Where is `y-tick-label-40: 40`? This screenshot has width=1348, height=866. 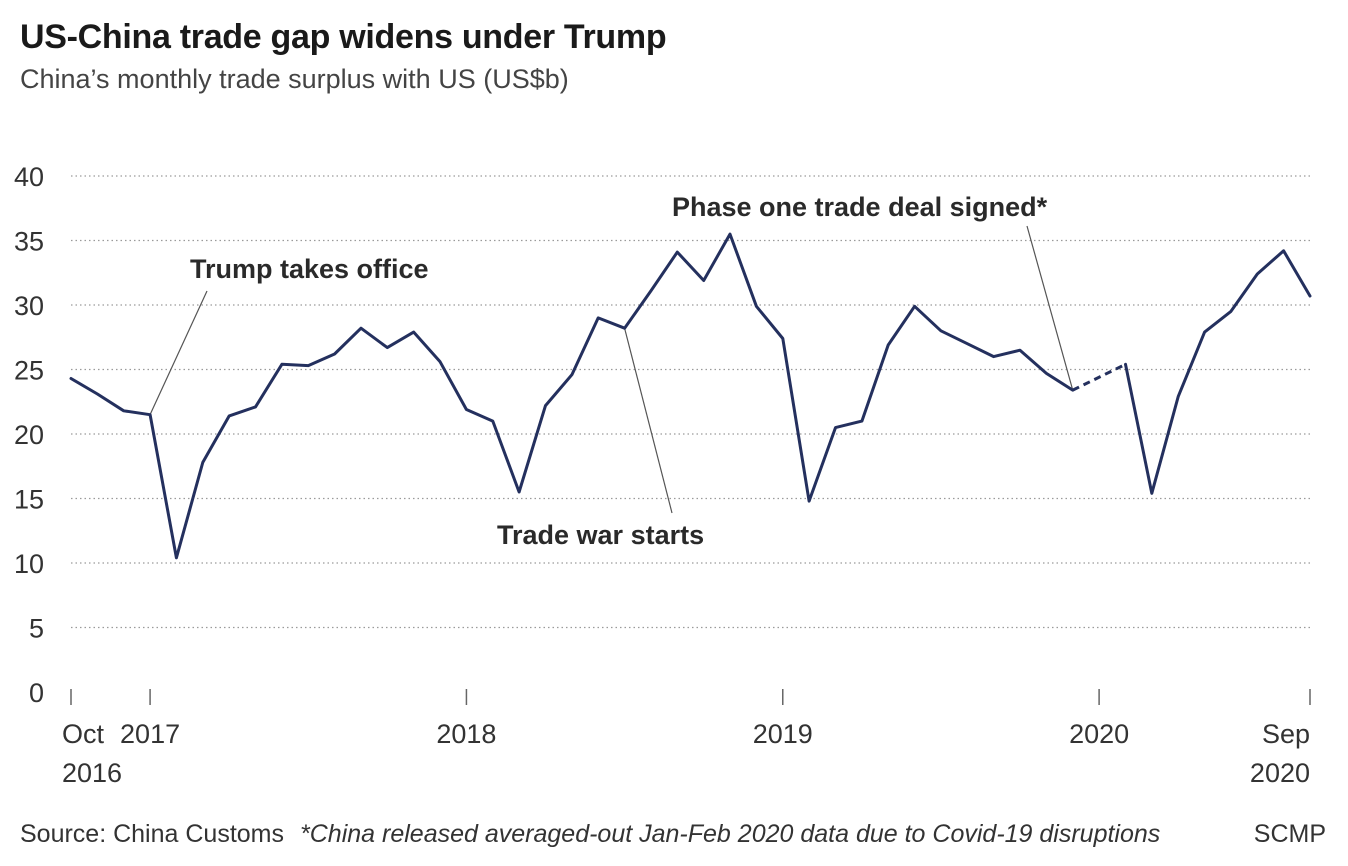 y-tick-label-40: 40 is located at coordinates (29, 177).